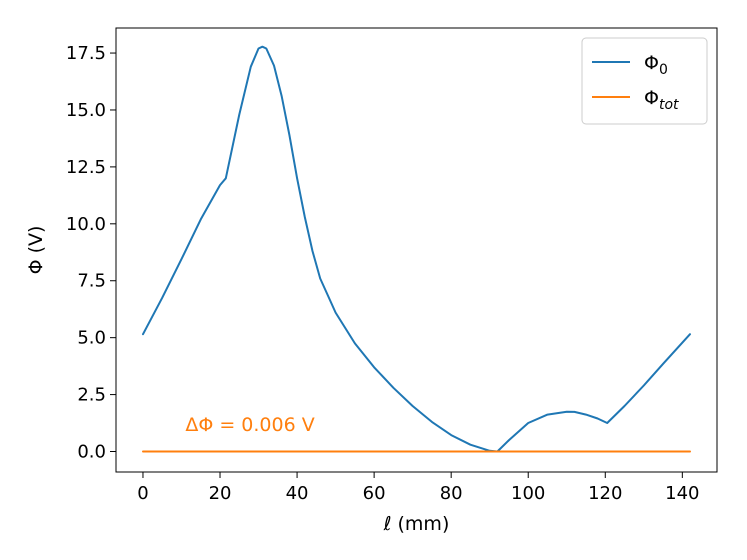 The image size is (747, 560). What do you see at coordinates (91, 338) in the screenshot?
I see `y-tick-label: 5.0` at bounding box center [91, 338].